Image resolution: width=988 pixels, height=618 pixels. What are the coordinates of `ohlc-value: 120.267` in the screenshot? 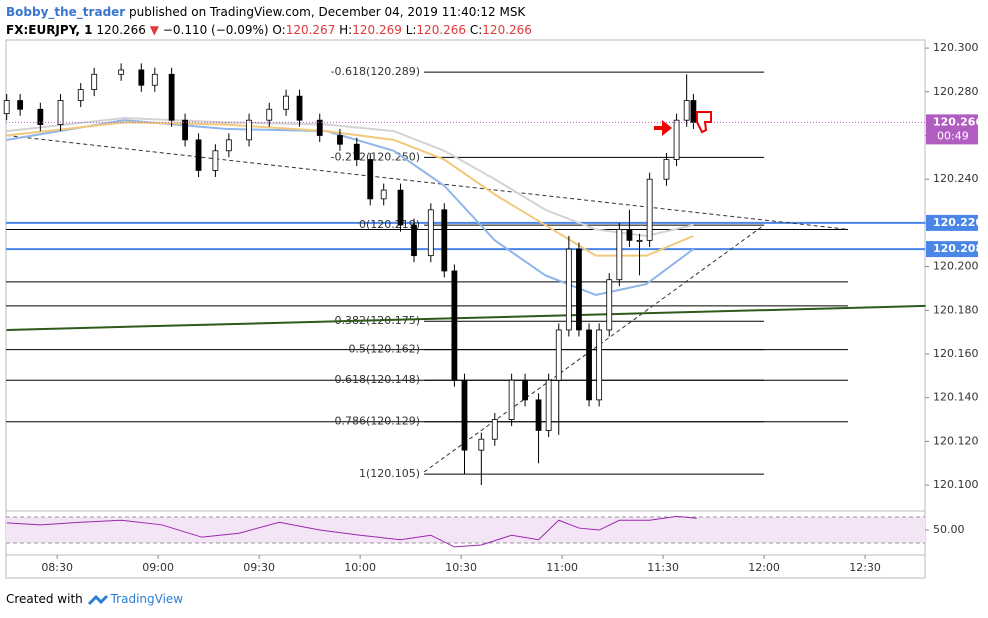 It's located at (310, 30).